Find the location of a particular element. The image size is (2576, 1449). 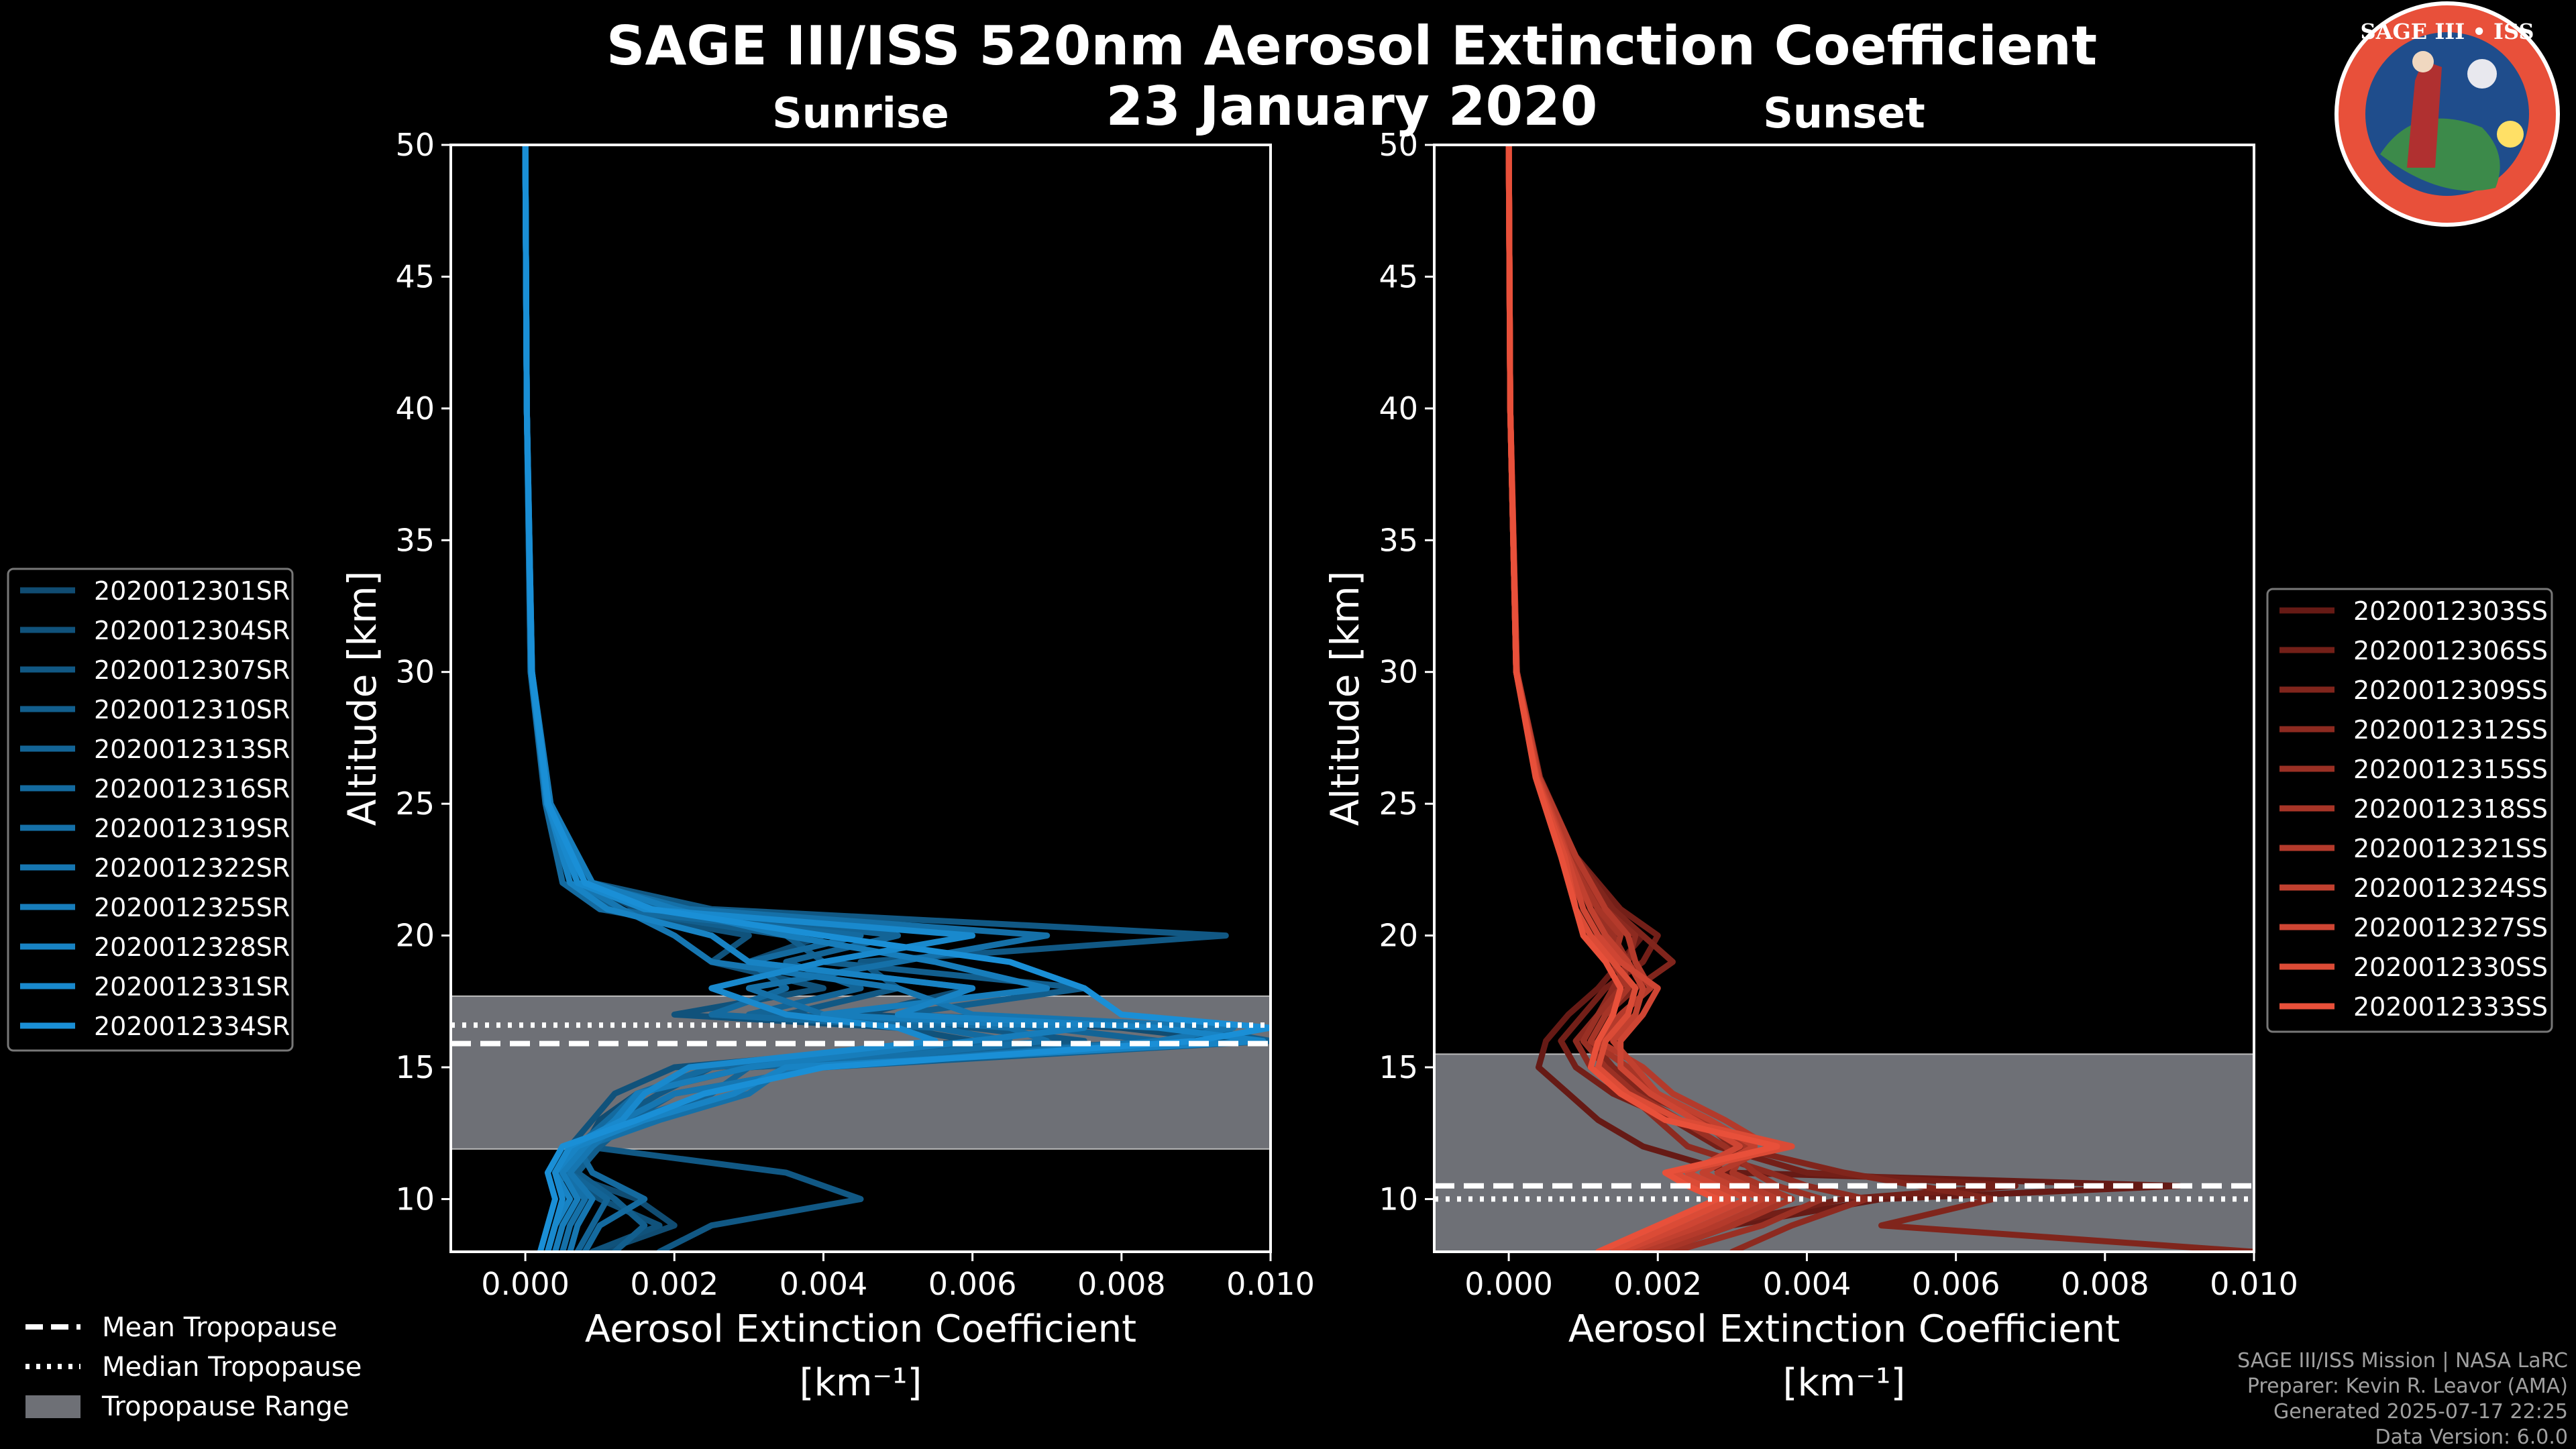

sage-logo: SAGE III • ISS is located at coordinates (2447, 114).